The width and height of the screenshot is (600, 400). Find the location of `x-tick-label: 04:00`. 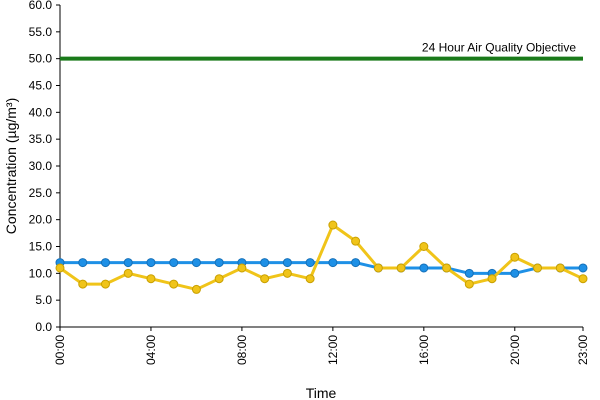

x-tick-label: 04:00 is located at coordinates (151, 350).